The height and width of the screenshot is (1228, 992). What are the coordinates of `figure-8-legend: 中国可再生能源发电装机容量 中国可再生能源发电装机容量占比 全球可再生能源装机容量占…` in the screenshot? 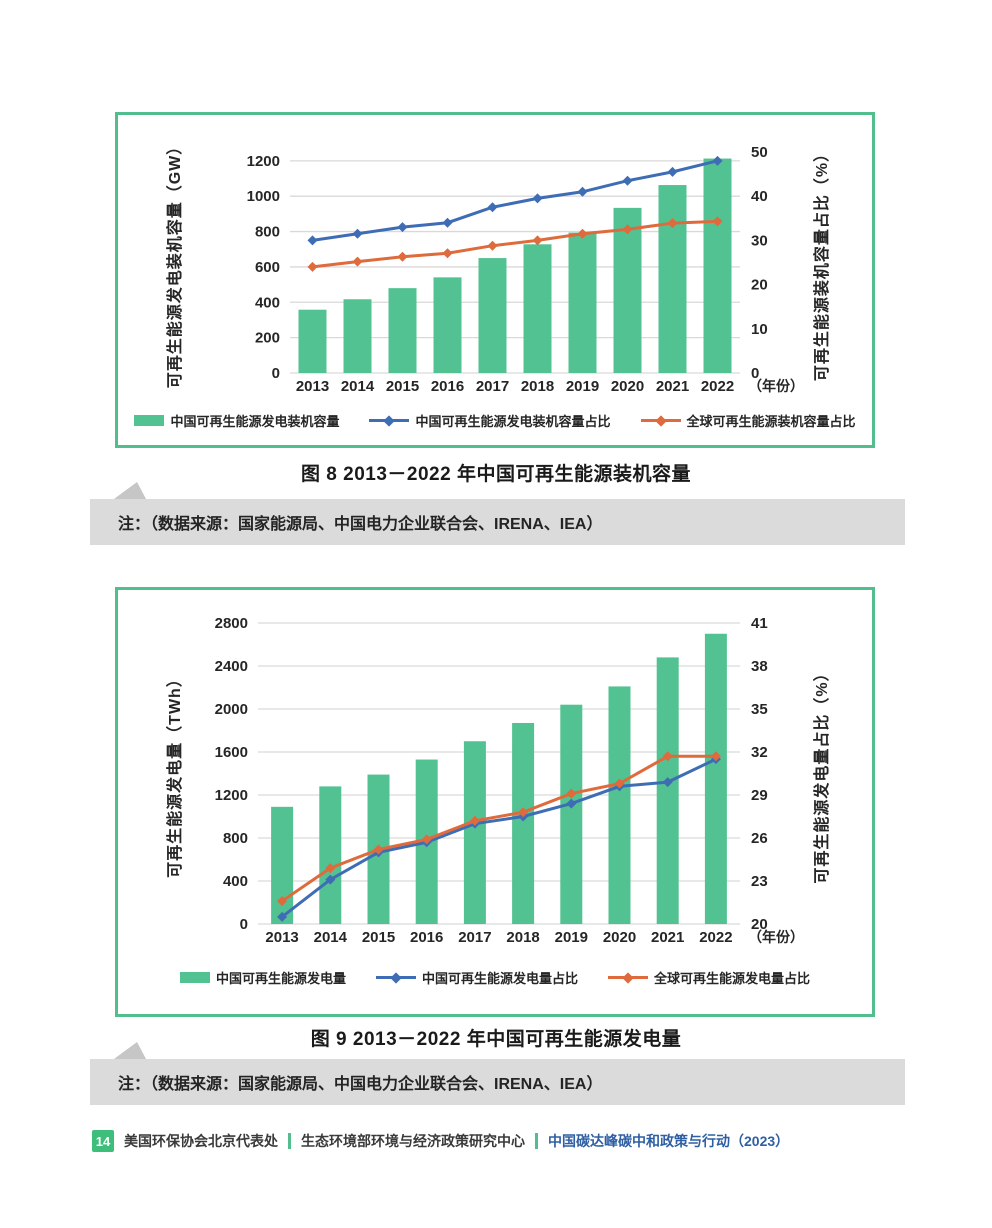 It's located at (495, 420).